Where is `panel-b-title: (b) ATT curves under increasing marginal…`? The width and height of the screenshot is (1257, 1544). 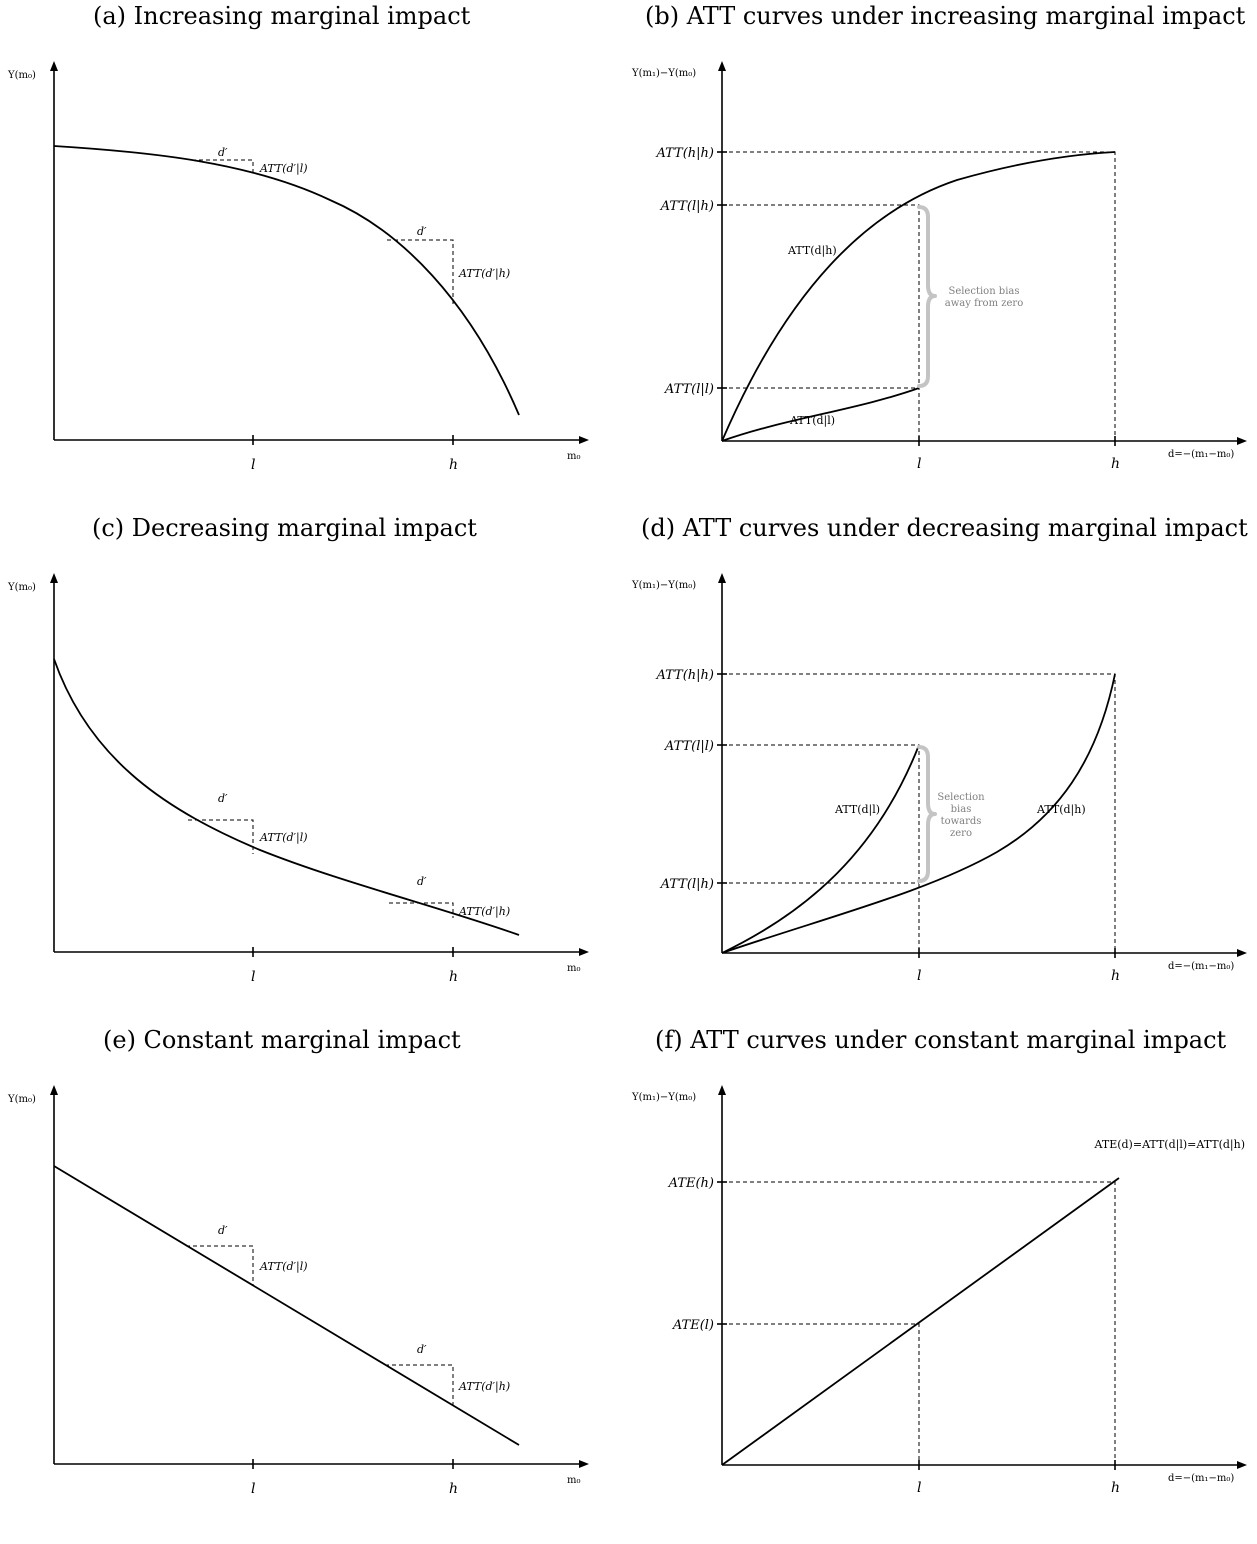
panel-b-title: (b) ATT curves under increasing marginal… is located at coordinates (945, 16).